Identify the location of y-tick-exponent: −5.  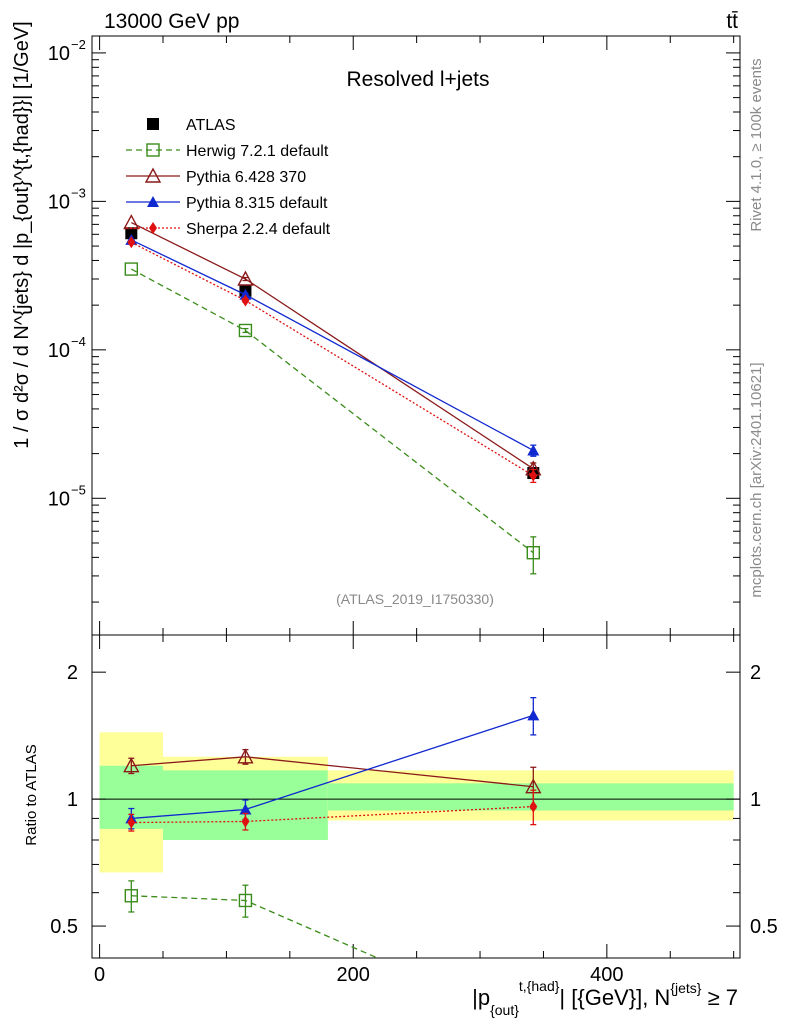
(78, 489).